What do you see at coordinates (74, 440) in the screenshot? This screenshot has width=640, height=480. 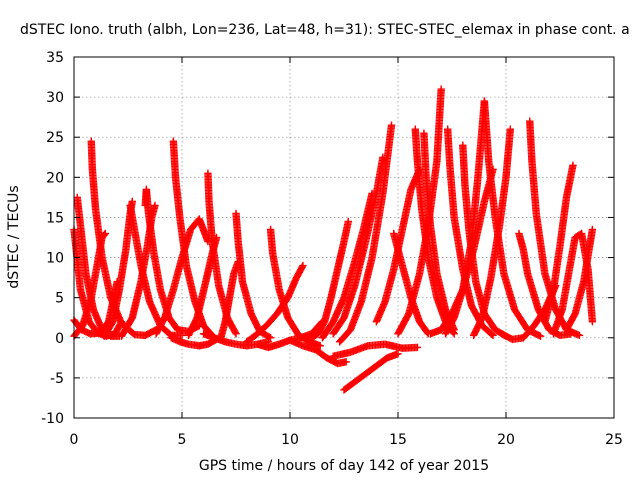 I see `x-tick-label: 0` at bounding box center [74, 440].